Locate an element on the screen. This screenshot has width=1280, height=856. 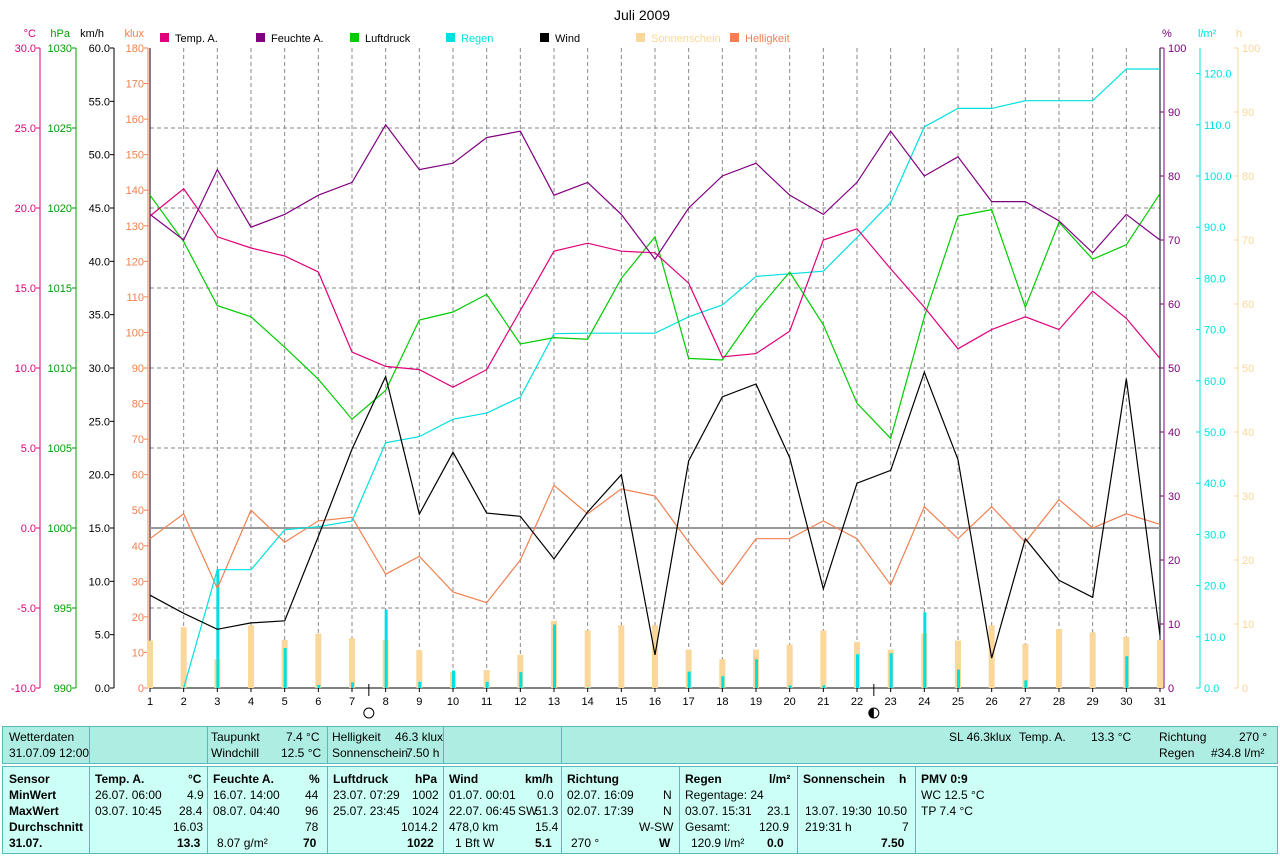
taupunkt-value: 7.4 °C is located at coordinates (303, 737).